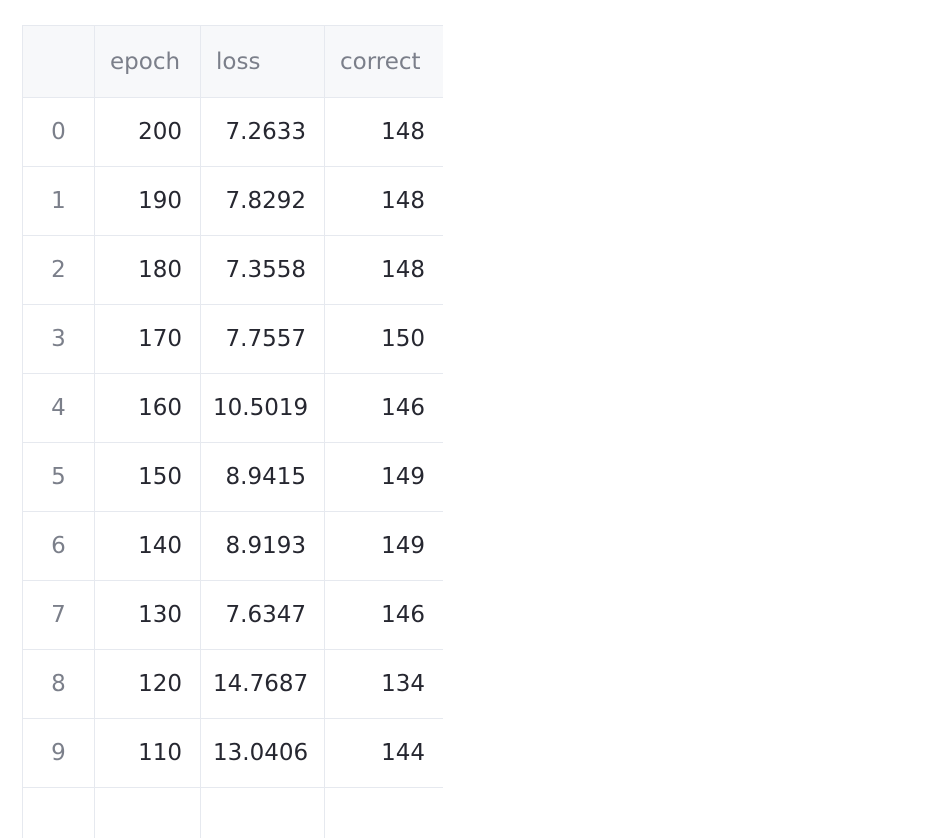 The image size is (936, 838). Describe the element at coordinates (147, 477) in the screenshot. I see `cell-epoch: 150` at that location.